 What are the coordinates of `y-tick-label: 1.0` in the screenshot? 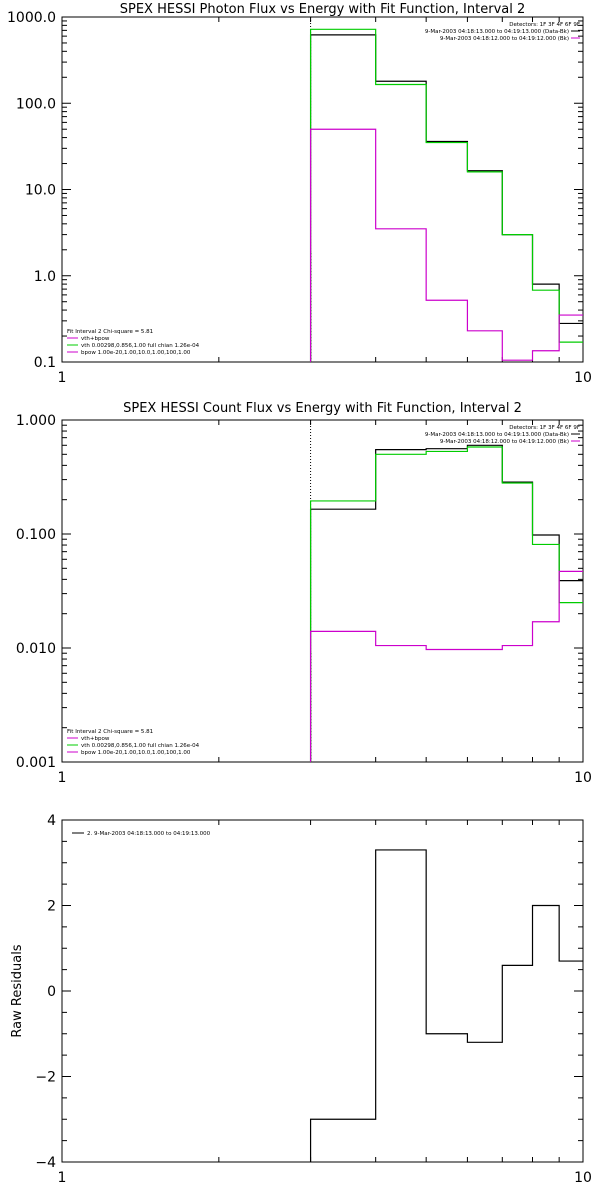 It's located at (45, 277).